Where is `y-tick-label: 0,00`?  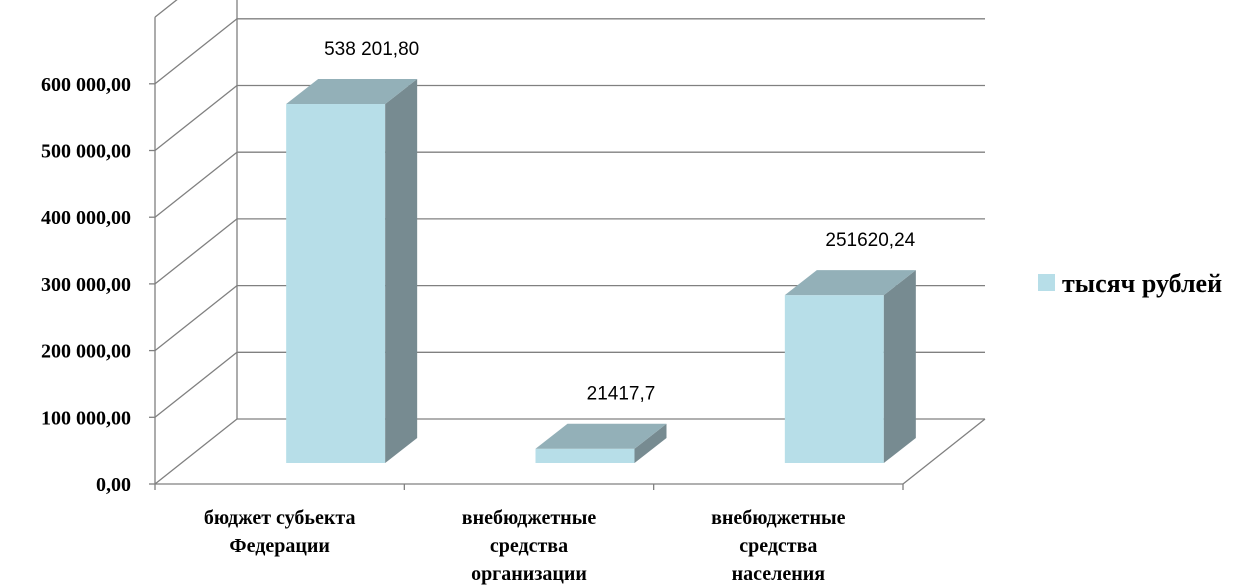 y-tick-label: 0,00 is located at coordinates (113, 485).